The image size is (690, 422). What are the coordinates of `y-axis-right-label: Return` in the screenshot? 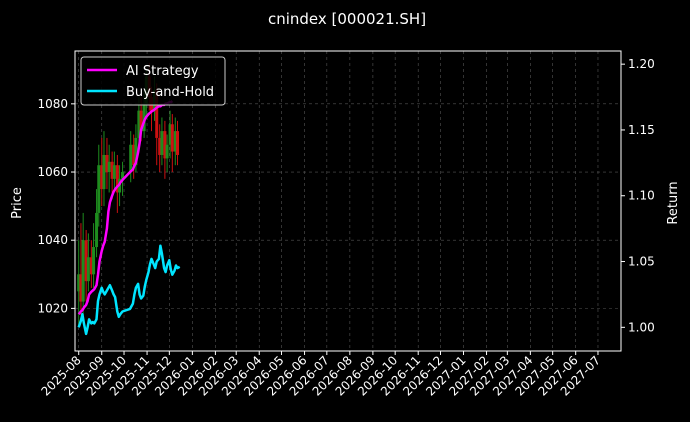 It's located at (673, 202).